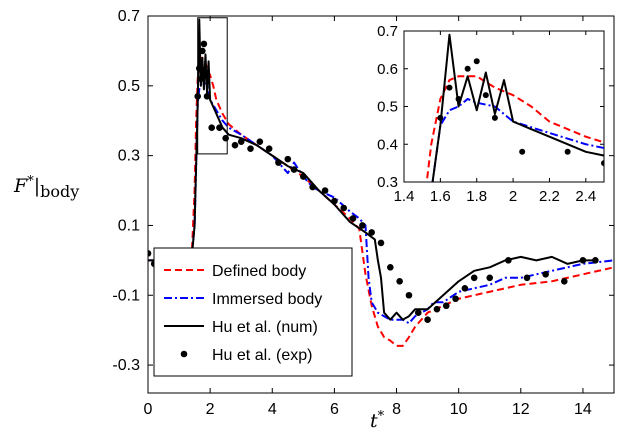 The image size is (618, 435). I want to click on y-tick-label: 0.7, so click(129, 16).